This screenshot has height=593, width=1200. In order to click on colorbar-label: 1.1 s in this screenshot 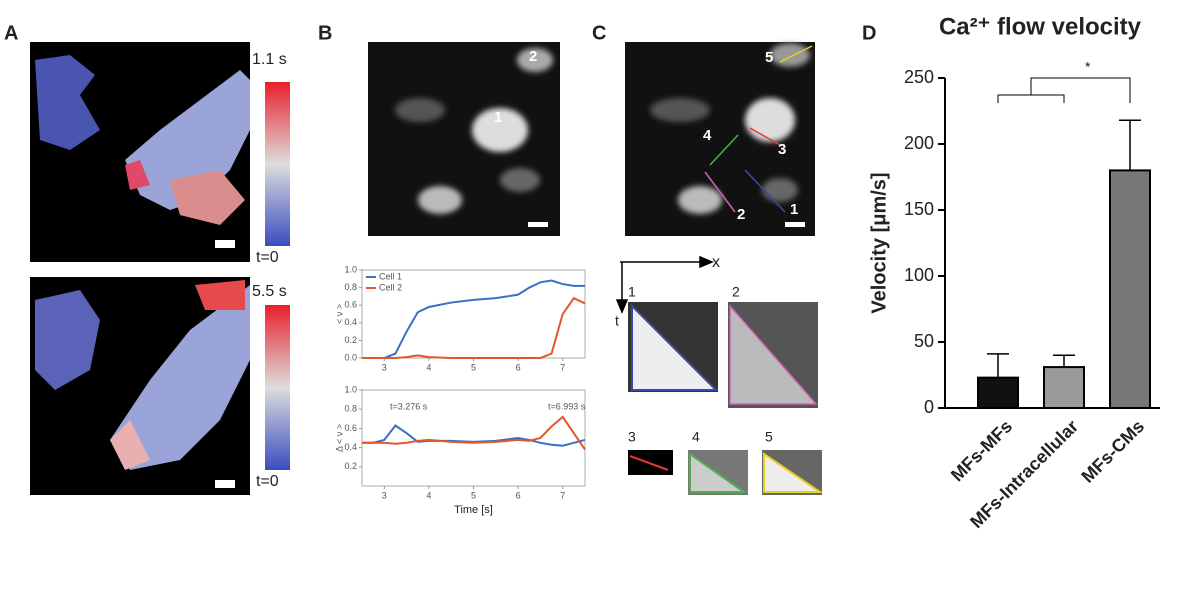, I will do `click(269, 59)`.